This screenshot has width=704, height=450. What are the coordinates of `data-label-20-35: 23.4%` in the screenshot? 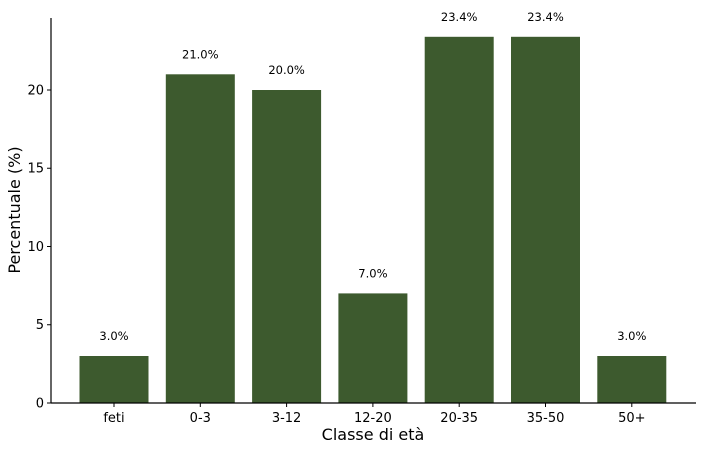 It's located at (459, 17).